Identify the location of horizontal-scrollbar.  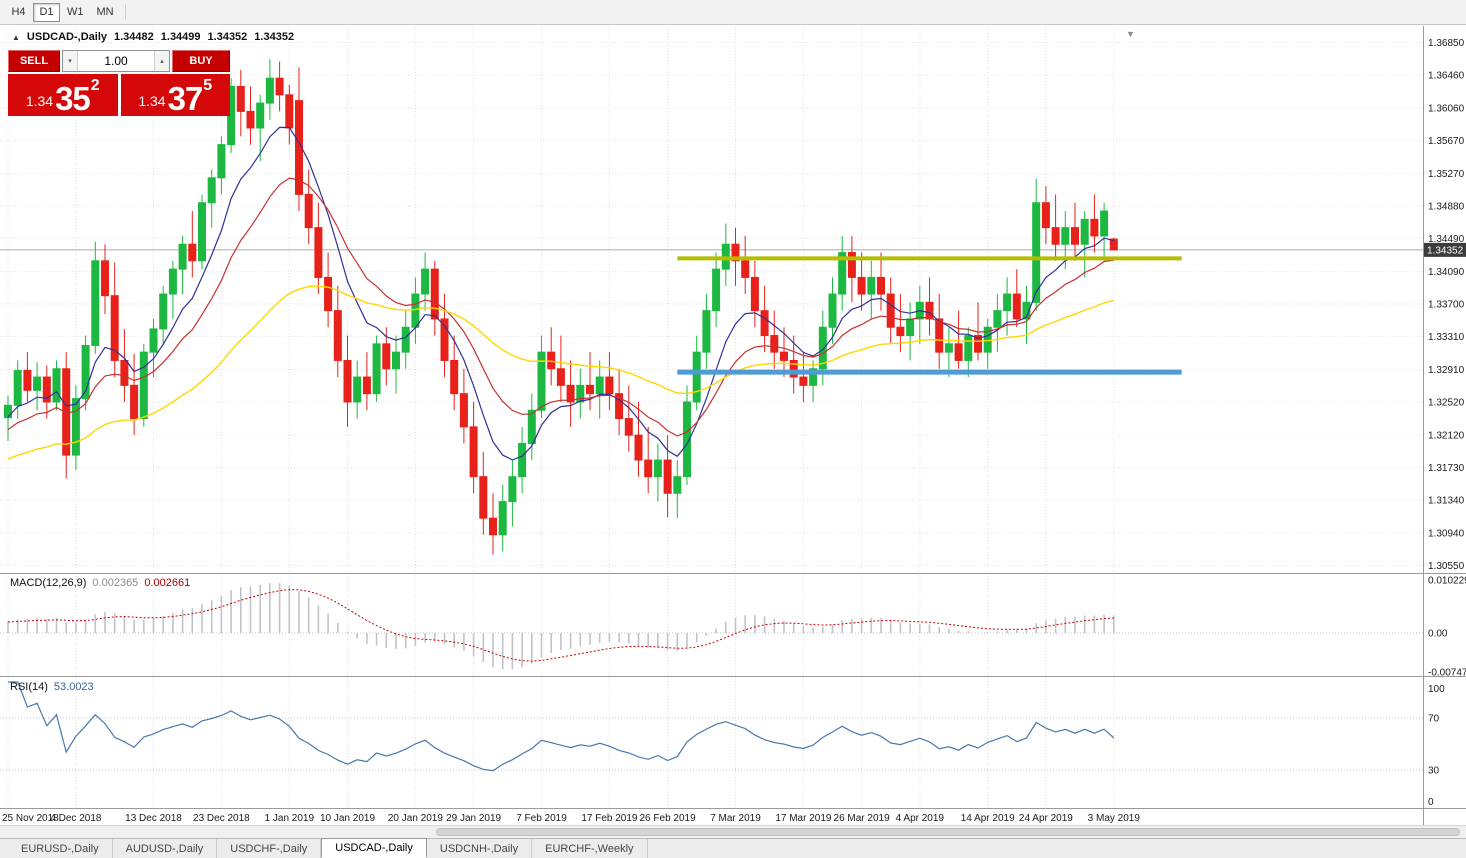
(733, 831).